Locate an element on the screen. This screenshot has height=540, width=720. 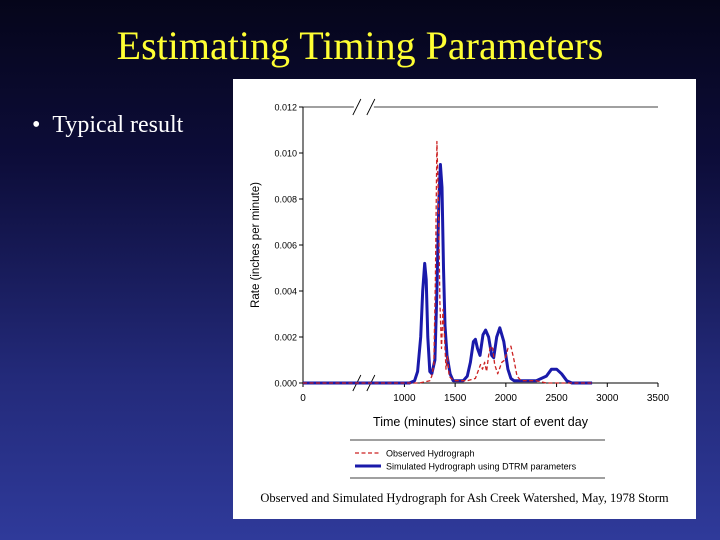
y-axis-label: Rate (inches per minute) is located at coordinates (256, 245).